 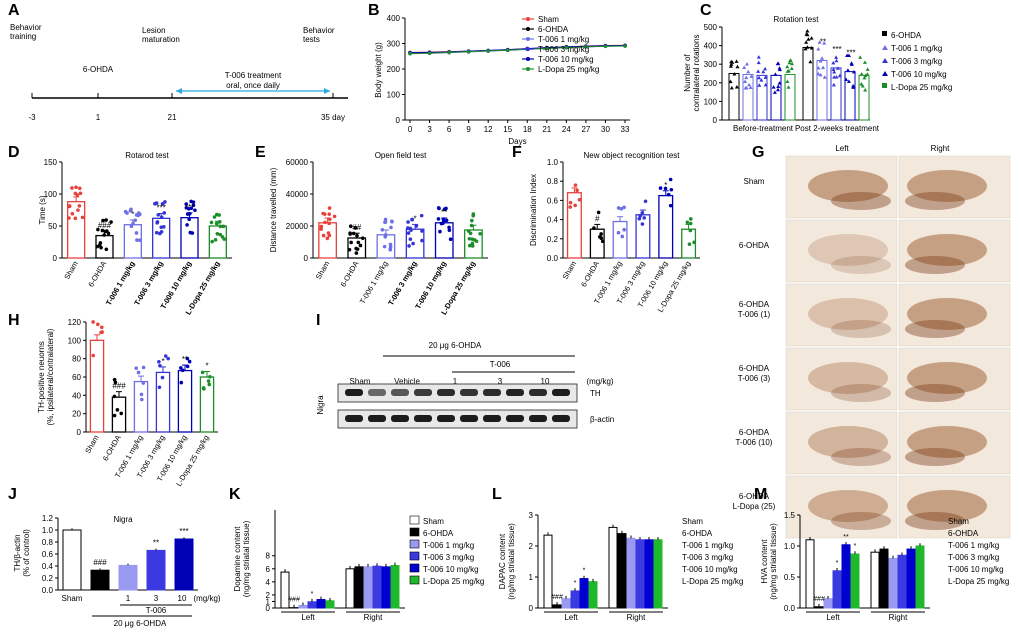 I want to click on timeline-lesion-maturation-line0: Lesion, so click(x=154, y=30).